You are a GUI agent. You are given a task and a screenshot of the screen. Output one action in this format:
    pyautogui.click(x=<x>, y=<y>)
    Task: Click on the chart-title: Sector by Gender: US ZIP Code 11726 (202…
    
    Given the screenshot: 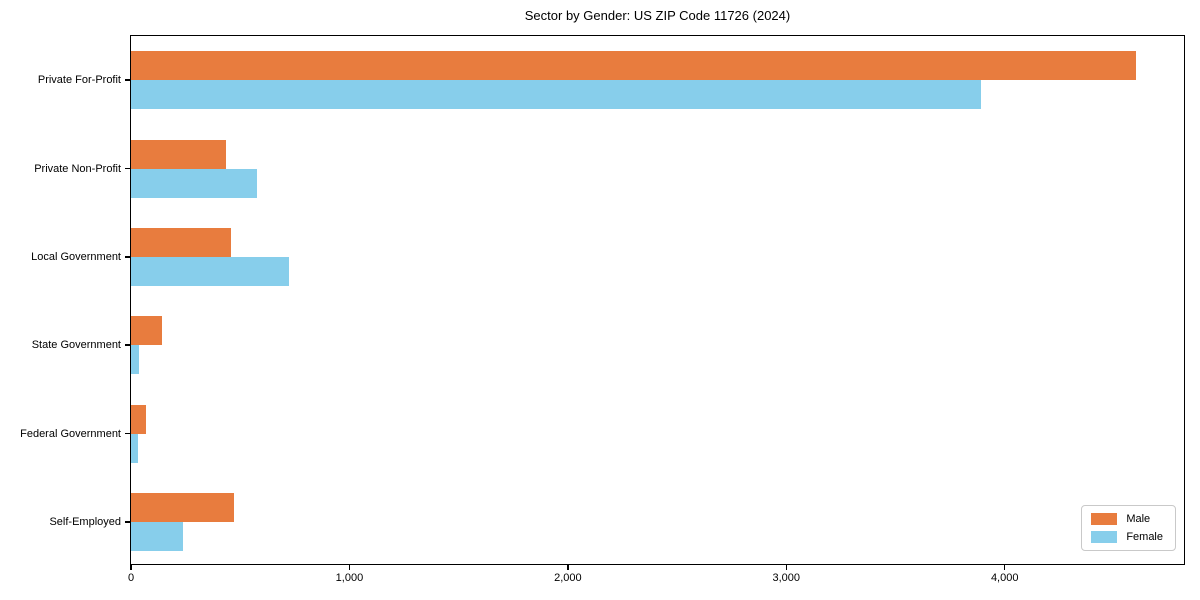 What is the action you would take?
    pyautogui.click(x=657, y=15)
    